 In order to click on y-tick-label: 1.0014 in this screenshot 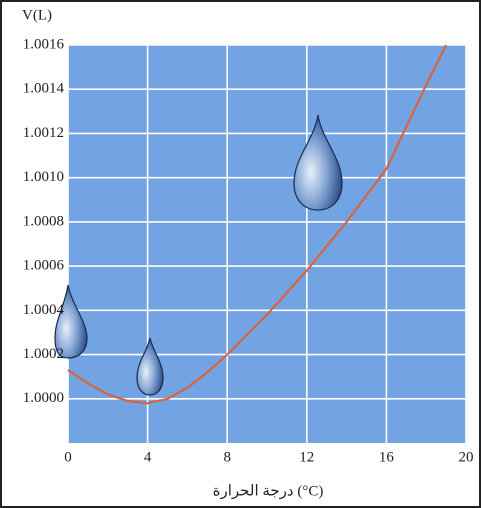, I will do `click(44, 89)`.